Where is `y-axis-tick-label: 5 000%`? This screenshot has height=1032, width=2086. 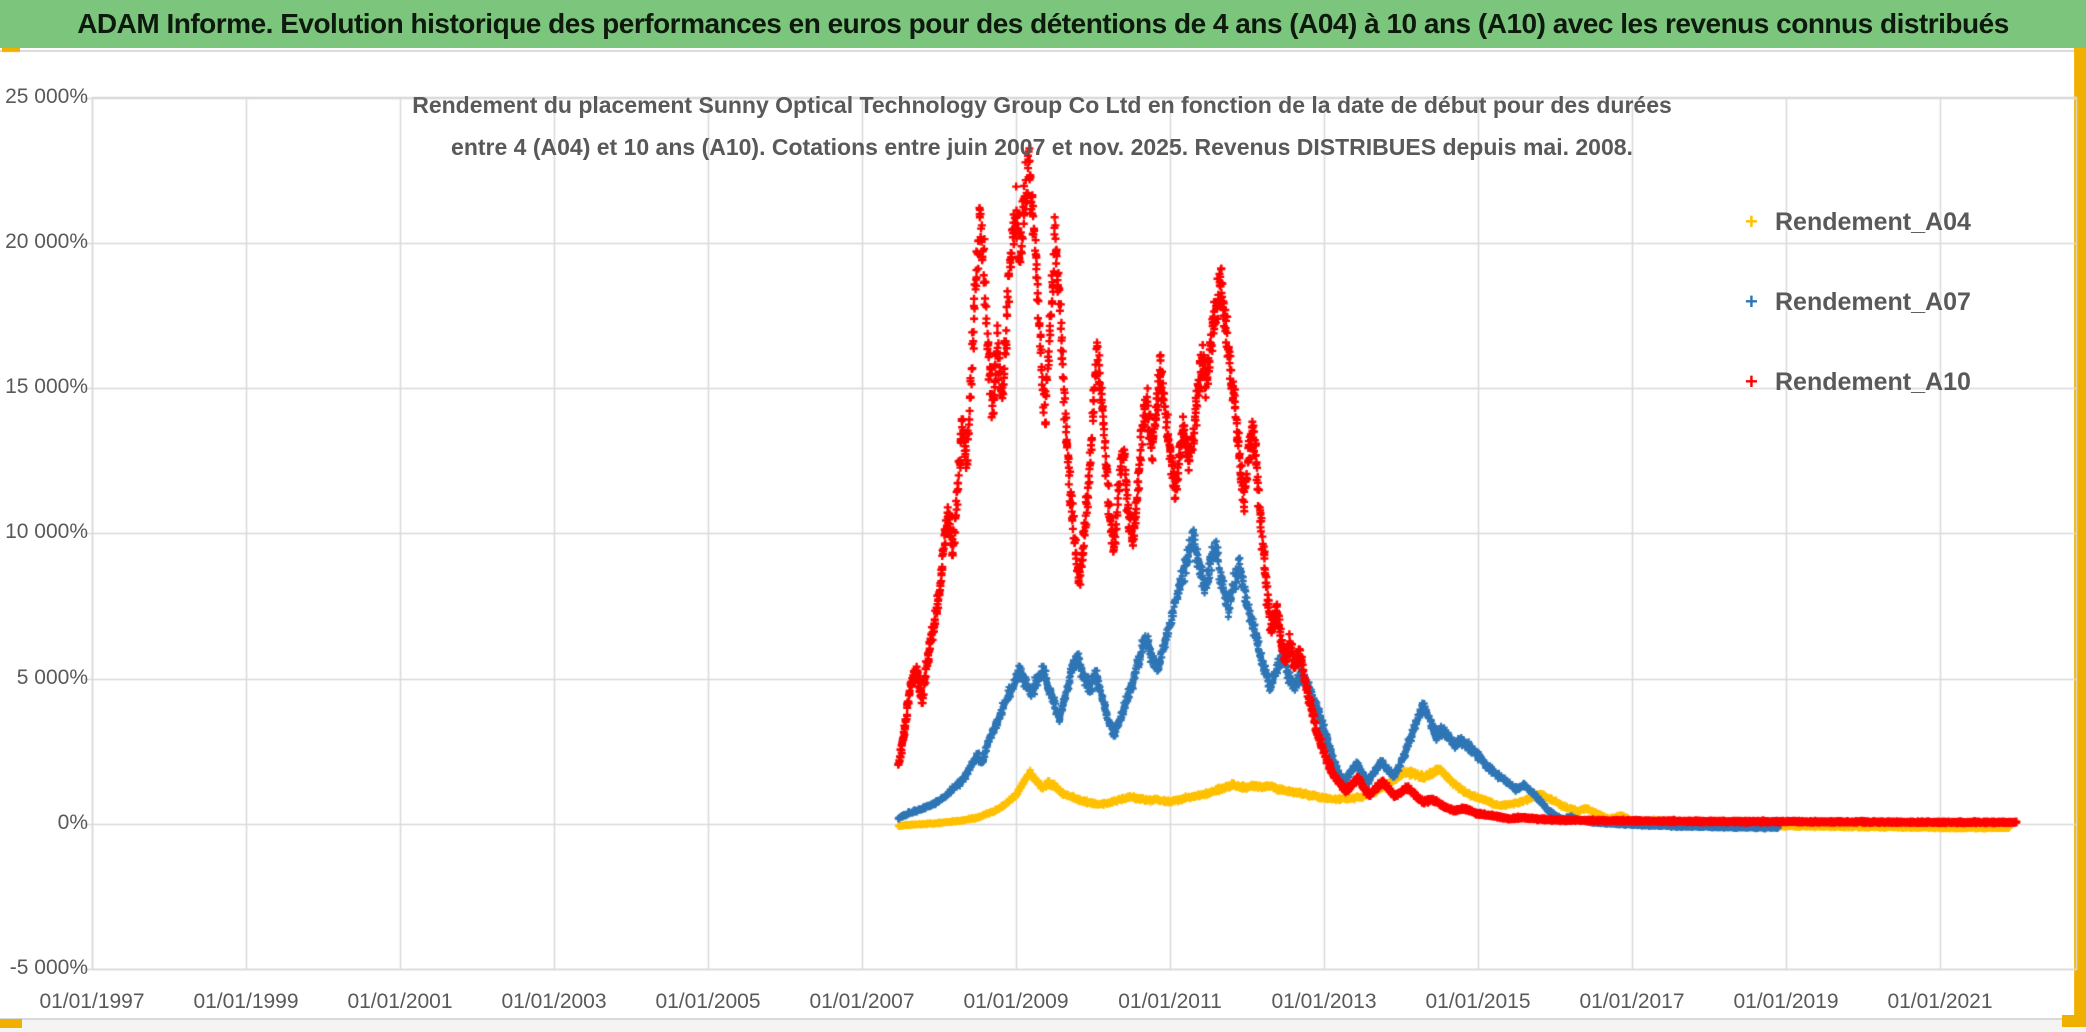 y-axis-tick-label: 5 000% is located at coordinates (52, 677).